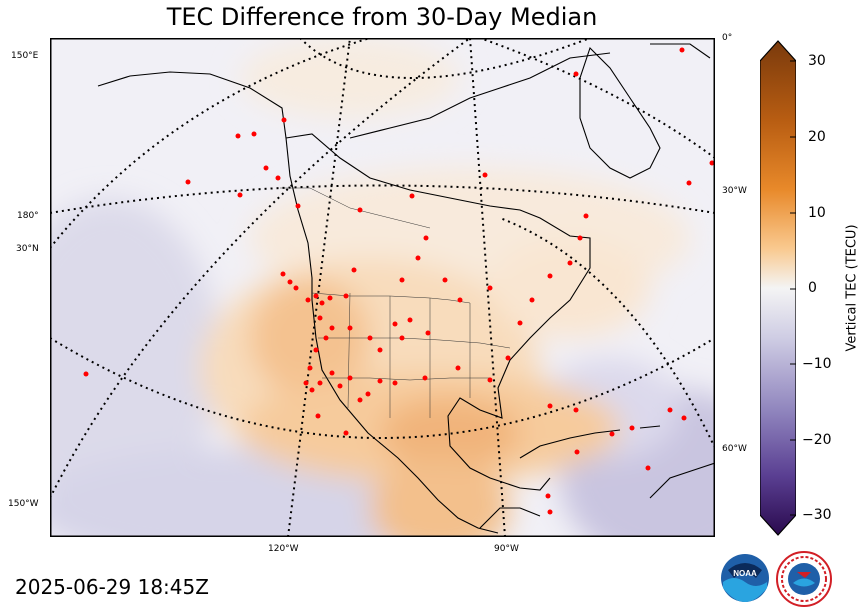  I want to click on graticule-label-60w: 60°W, so click(734, 449).